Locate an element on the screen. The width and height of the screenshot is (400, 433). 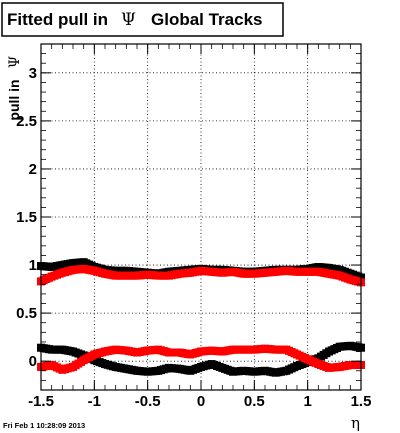
y-axis-symbol: Ψ is located at coordinates (15, 62).